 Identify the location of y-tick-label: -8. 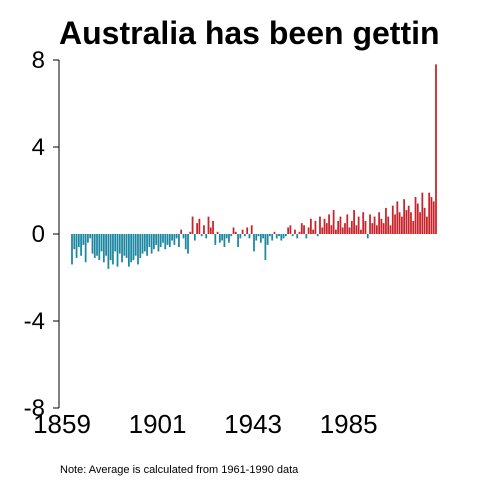
(34, 408).